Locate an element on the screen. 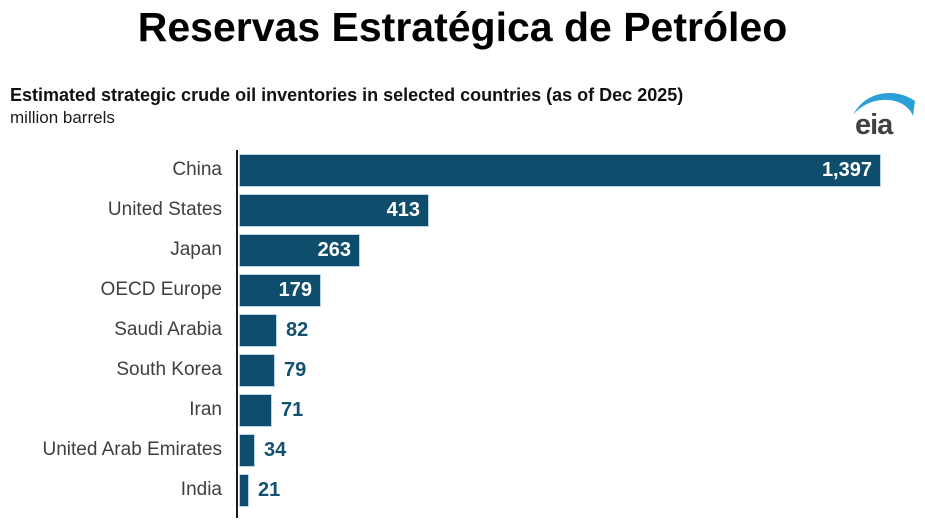  category-label: Saudi Arabia is located at coordinates (168, 329).